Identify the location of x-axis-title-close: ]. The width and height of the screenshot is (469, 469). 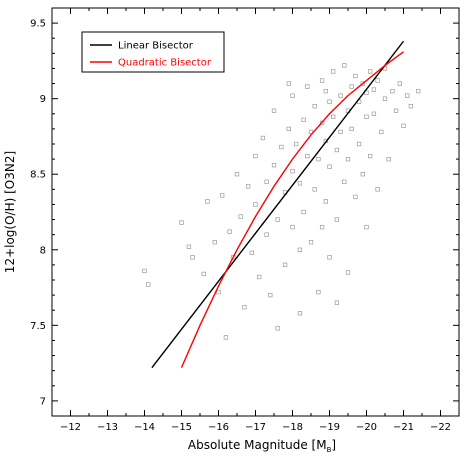
(333, 445).